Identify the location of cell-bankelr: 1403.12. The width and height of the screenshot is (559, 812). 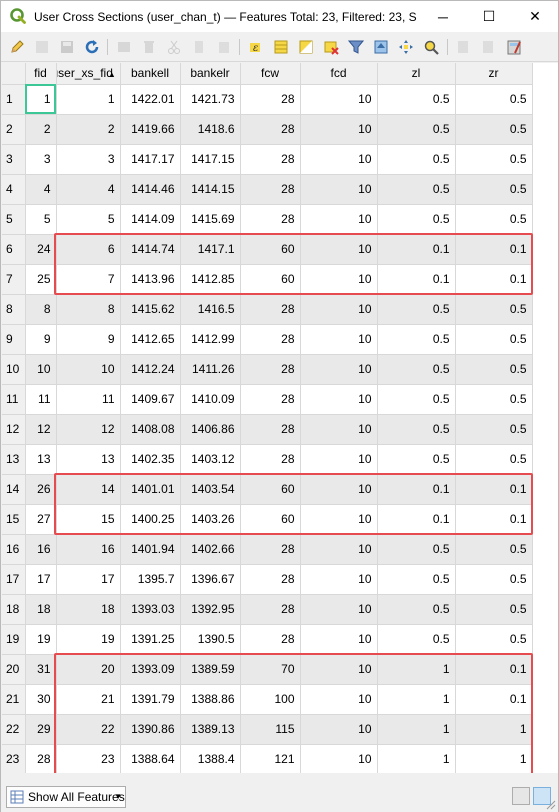
(210, 459).